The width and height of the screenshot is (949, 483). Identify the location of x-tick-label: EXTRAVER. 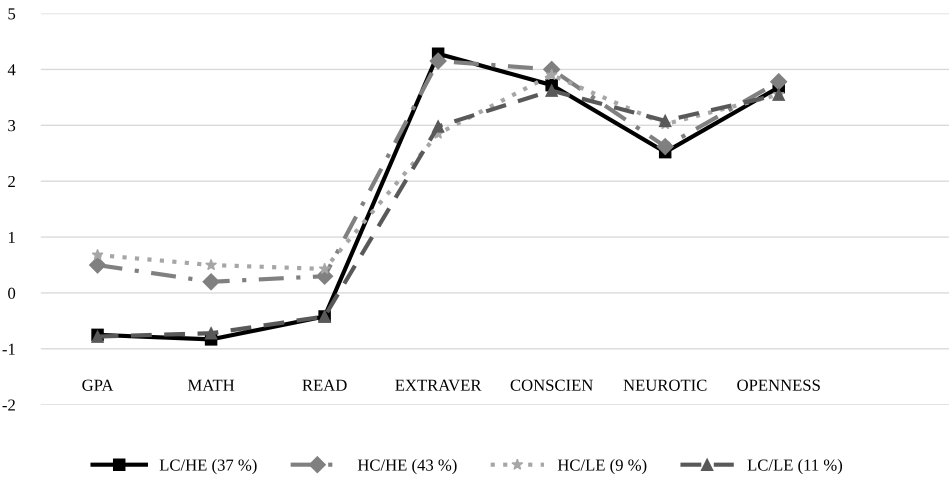
(438, 385).